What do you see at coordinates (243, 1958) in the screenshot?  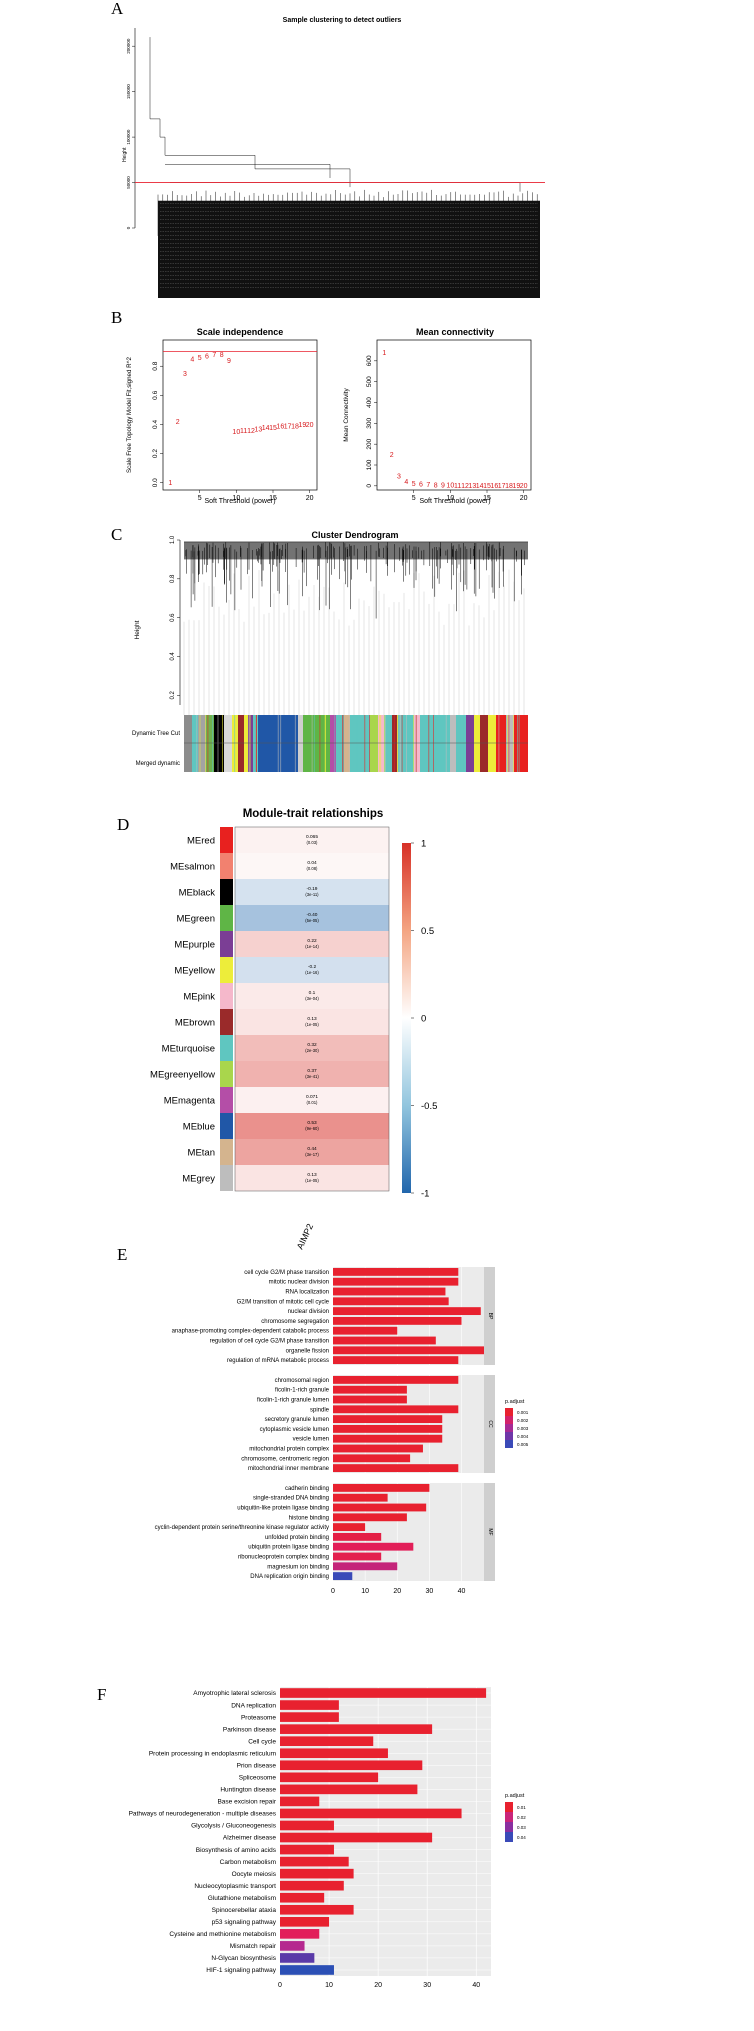 I see `f-label-22: N-Glycan biosynthesis` at bounding box center [243, 1958].